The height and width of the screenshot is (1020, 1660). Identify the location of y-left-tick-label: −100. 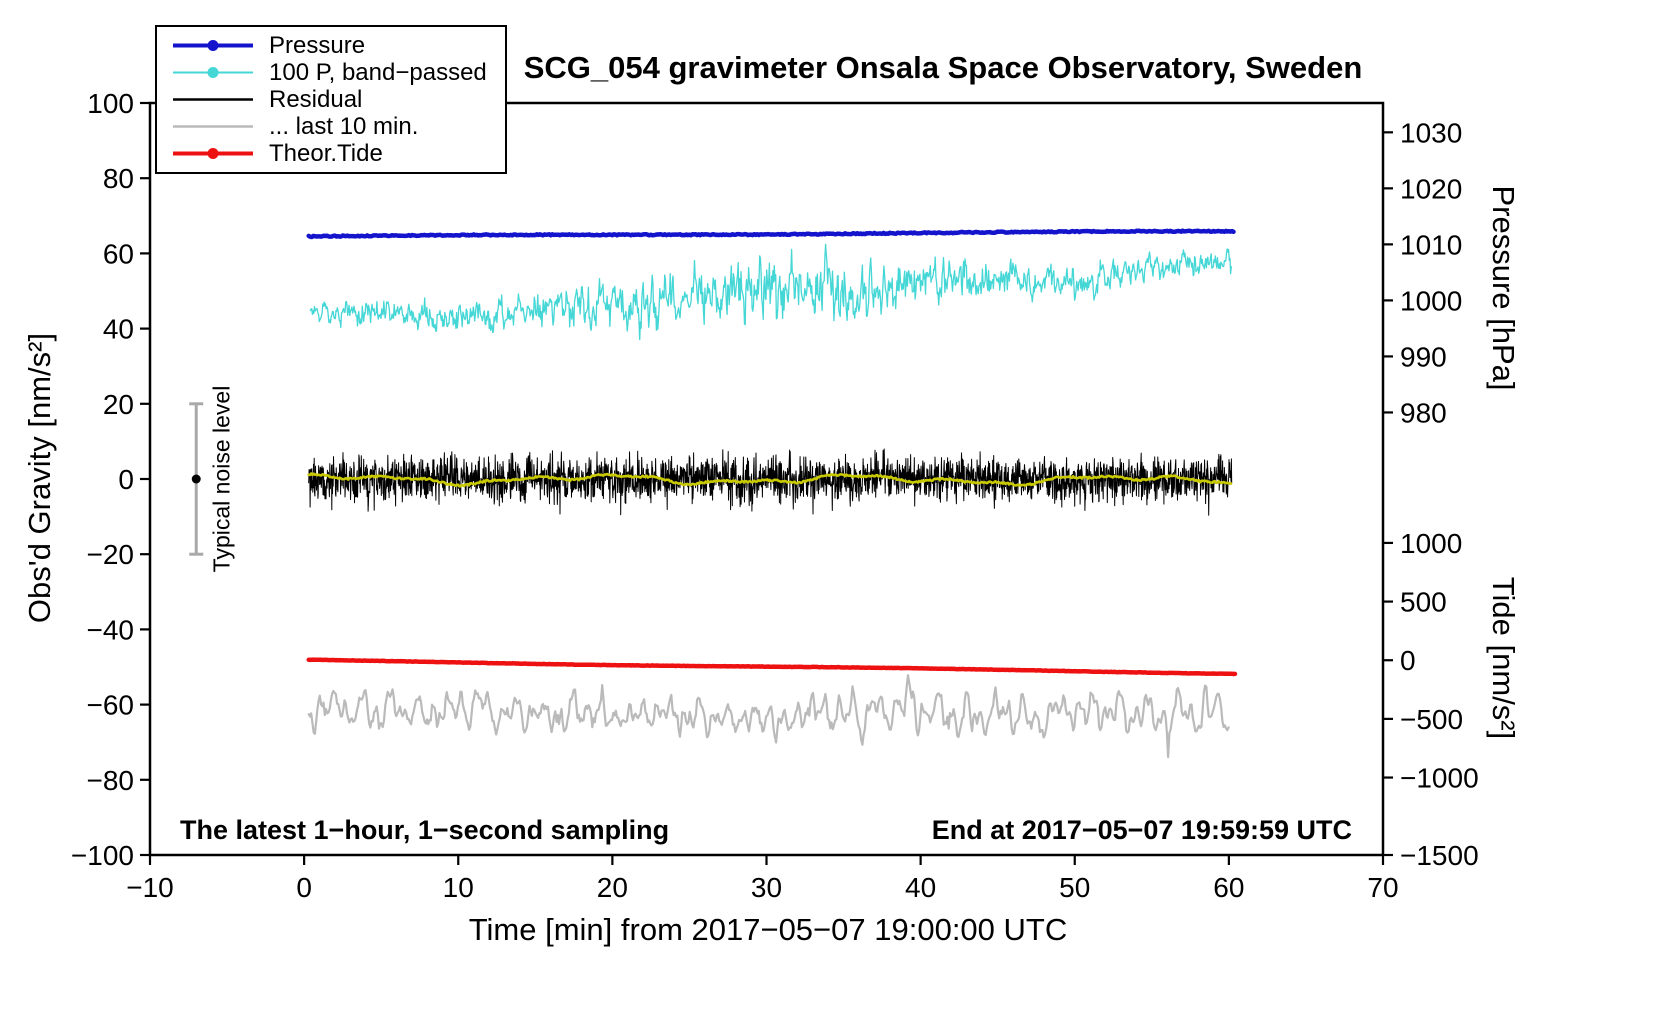
(102, 855).